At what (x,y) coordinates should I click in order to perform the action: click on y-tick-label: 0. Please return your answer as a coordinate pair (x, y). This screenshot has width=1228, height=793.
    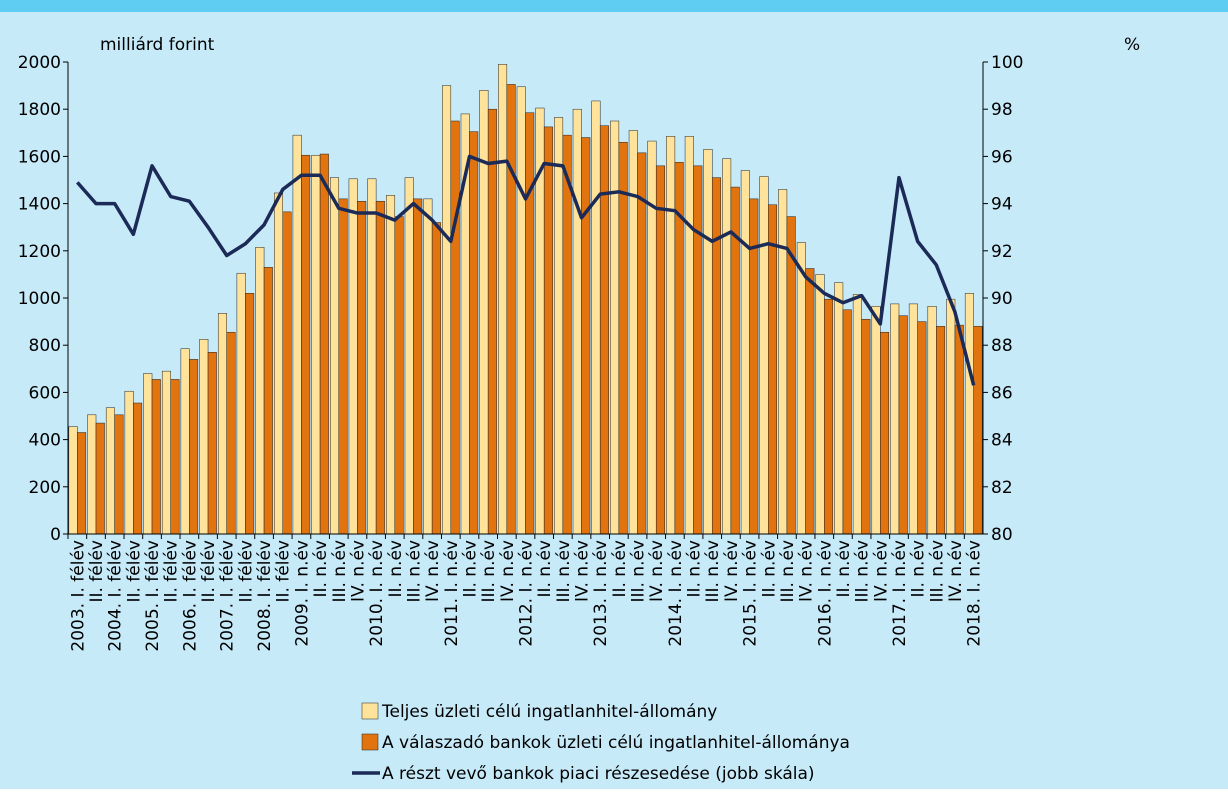
    Looking at the image, I should click on (55, 535).